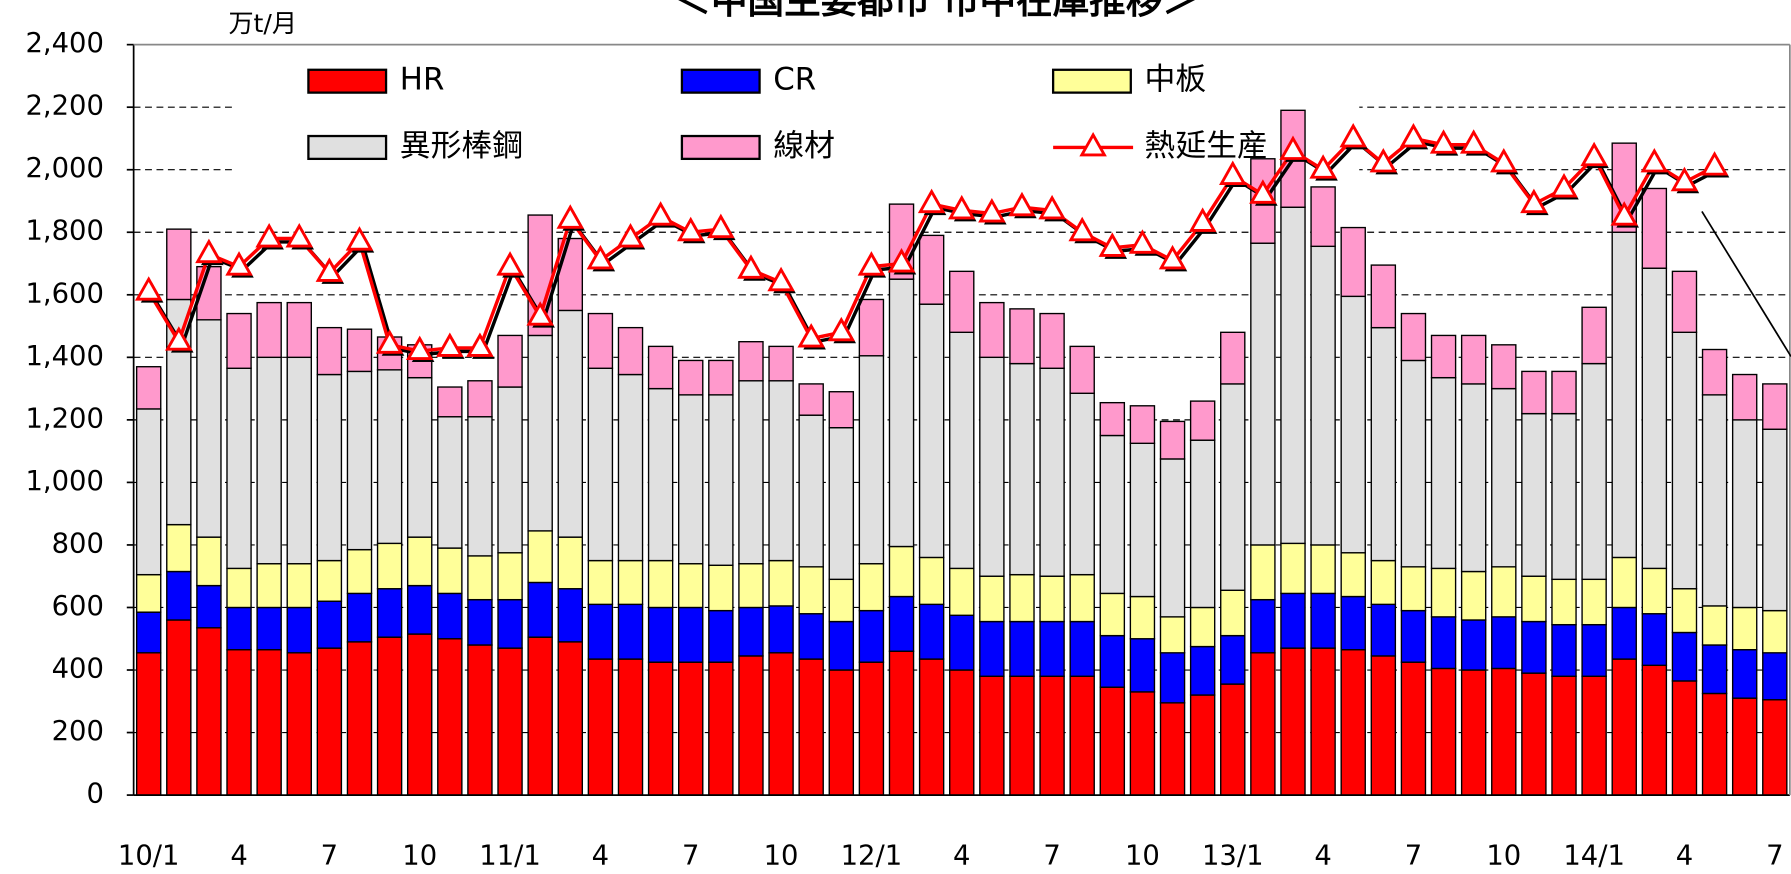 The height and width of the screenshot is (874, 1791). What do you see at coordinates (422, 80) in the screenshot?
I see `legend-label: HR` at bounding box center [422, 80].